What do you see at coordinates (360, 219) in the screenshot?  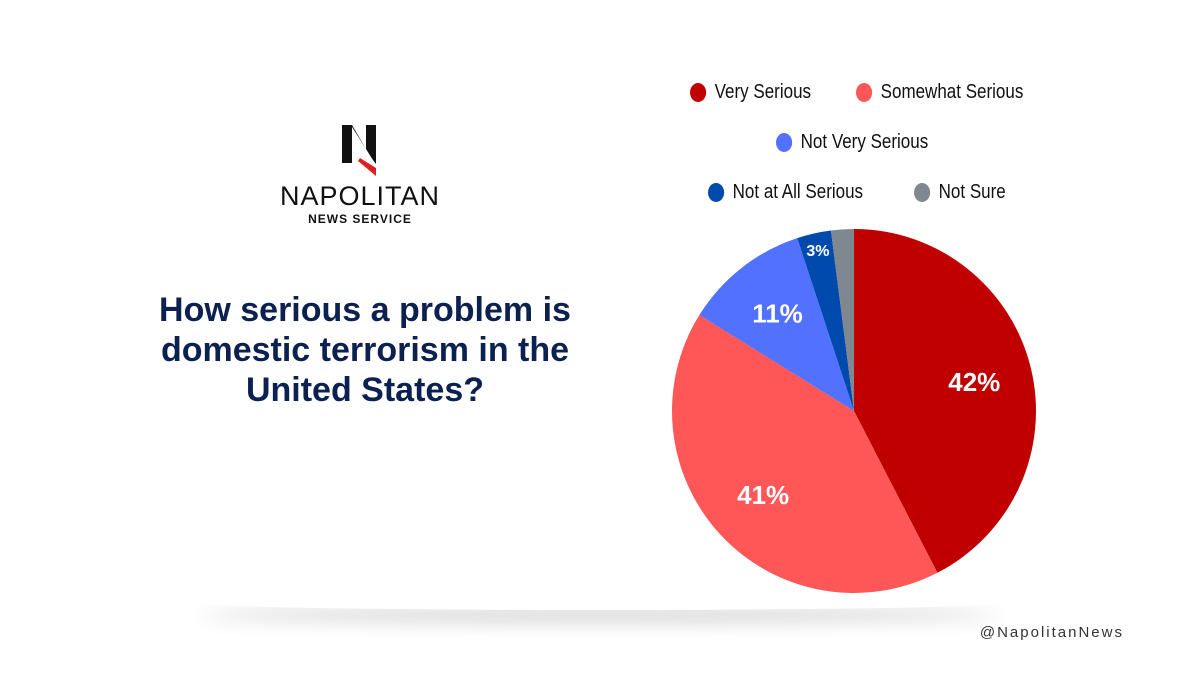 I see `logo-subtitle: NEWS SERVICE` at bounding box center [360, 219].